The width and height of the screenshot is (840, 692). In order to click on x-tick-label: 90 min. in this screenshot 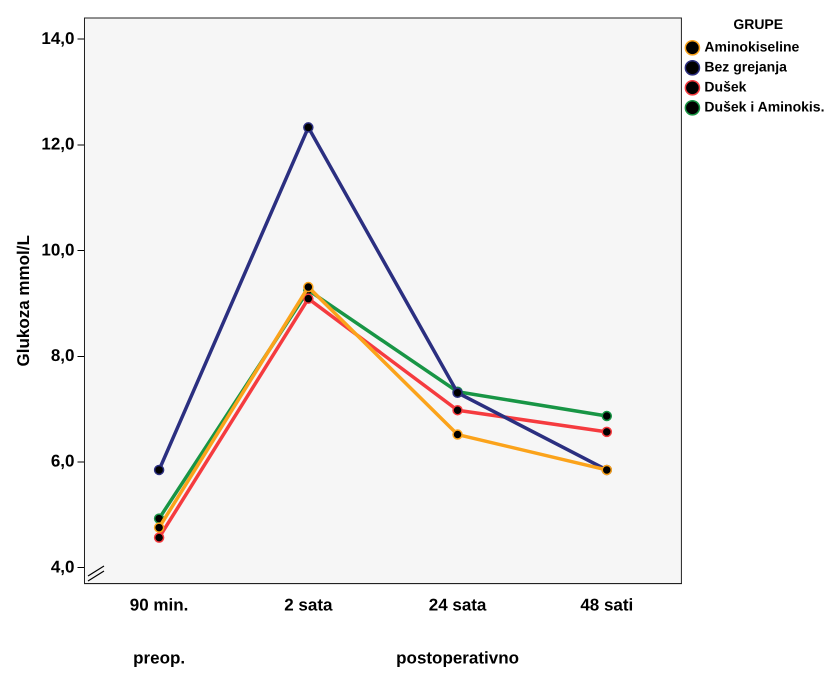, I will do `click(159, 604)`.